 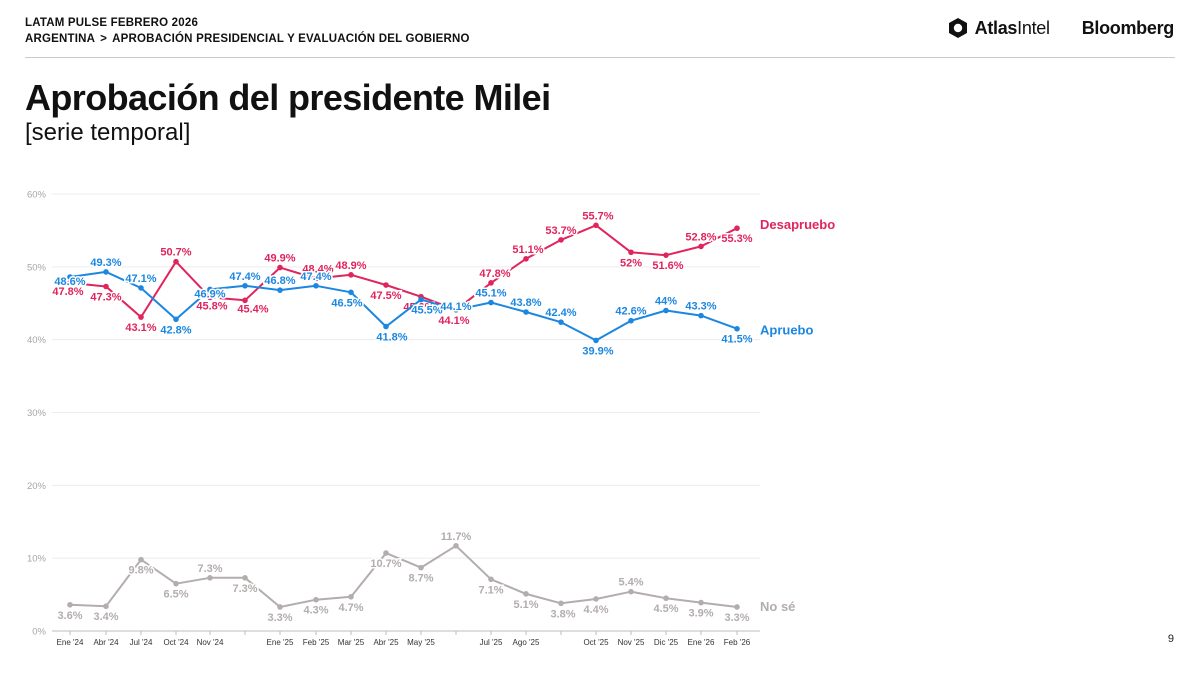 What do you see at coordinates (403, 576) in the screenshot?
I see `series-line` at bounding box center [403, 576].